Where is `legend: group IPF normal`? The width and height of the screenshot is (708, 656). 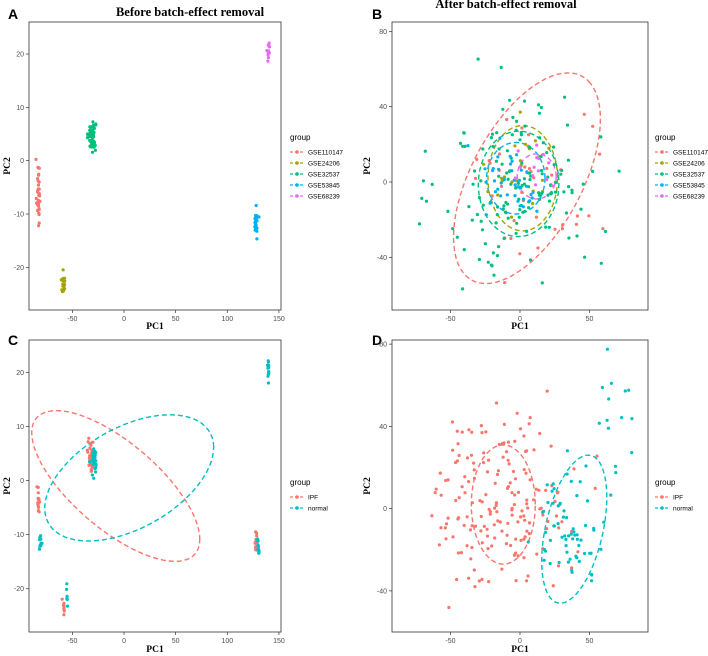 legend: group IPF normal is located at coordinates (309, 495).